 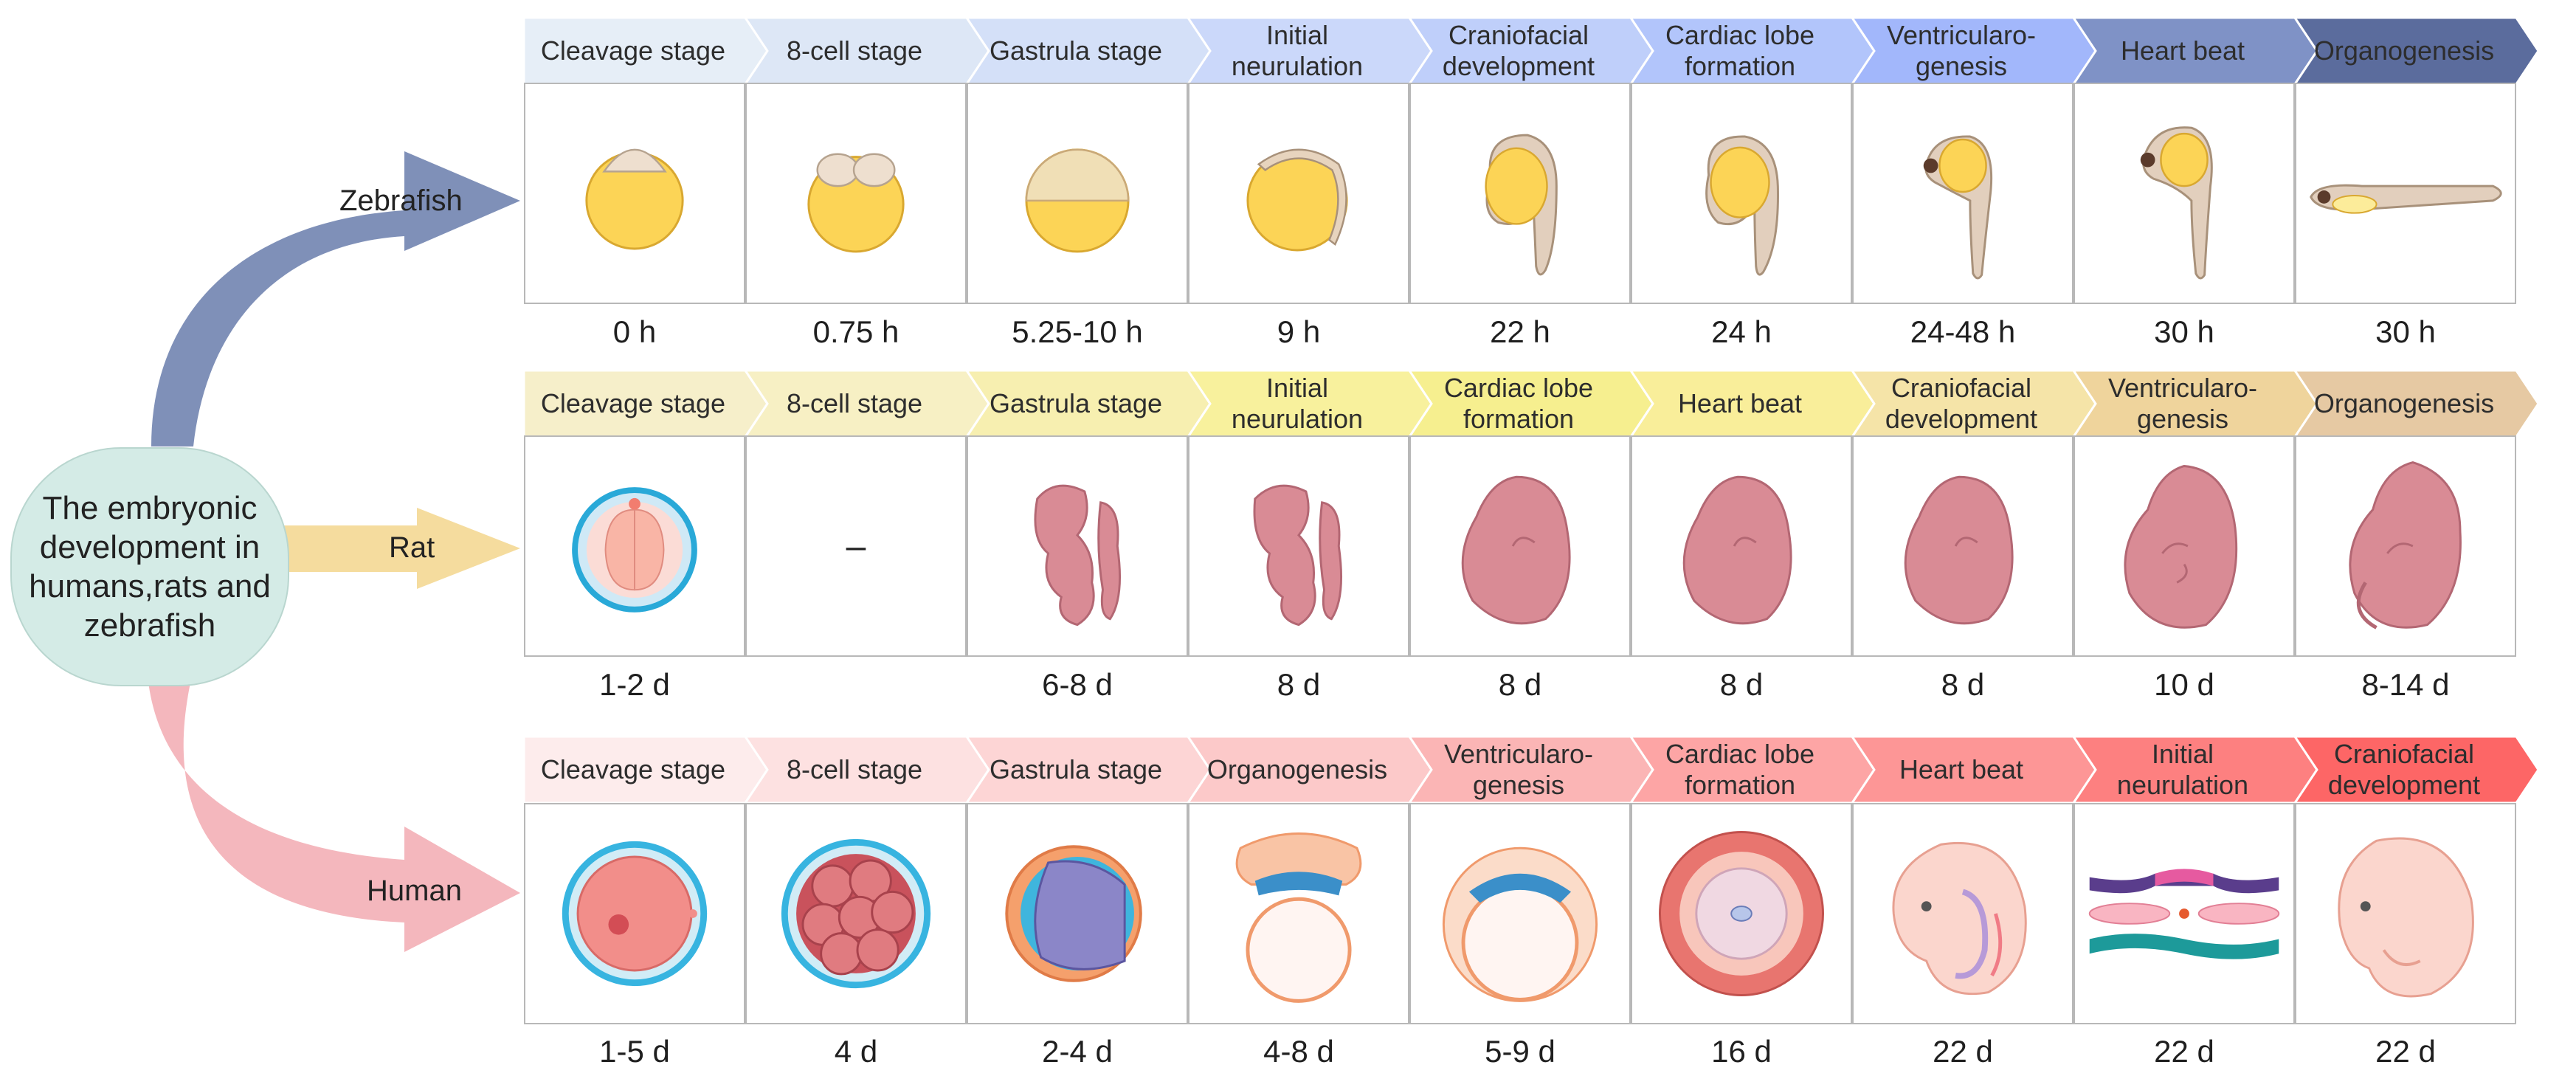 What do you see at coordinates (1298, 1051) in the screenshot?
I see `human-stage-time: 4-8 d` at bounding box center [1298, 1051].